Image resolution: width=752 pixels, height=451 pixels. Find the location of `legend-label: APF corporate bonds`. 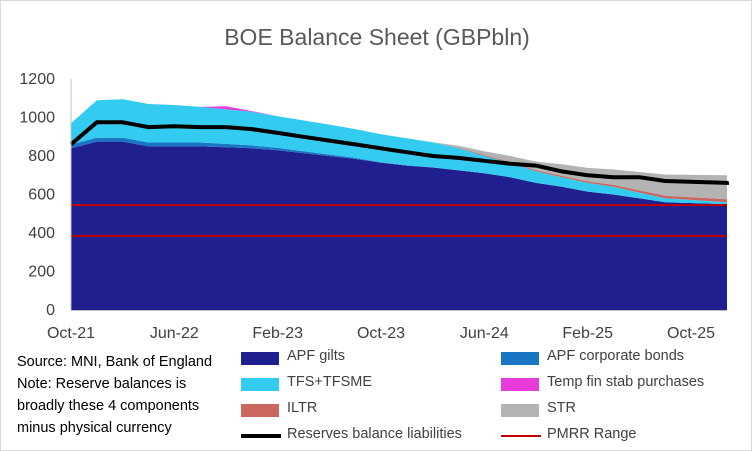

legend-label: APF corporate bonds is located at coordinates (616, 356).